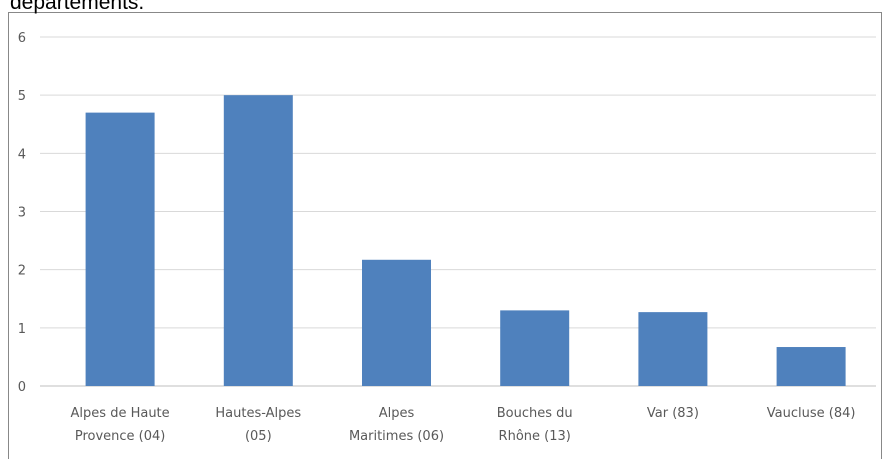 This screenshot has width=891, height=459. I want to click on x-tick-label: Provence (04), so click(120, 436).